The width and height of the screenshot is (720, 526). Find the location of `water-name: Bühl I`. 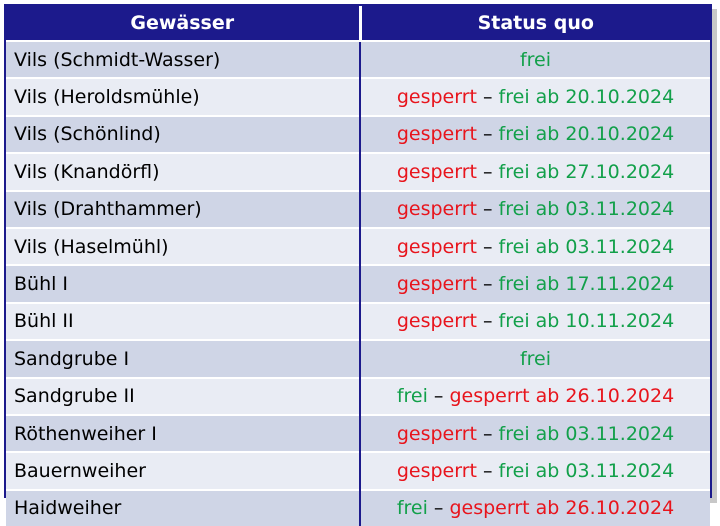

water-name: Bühl I is located at coordinates (183, 283).